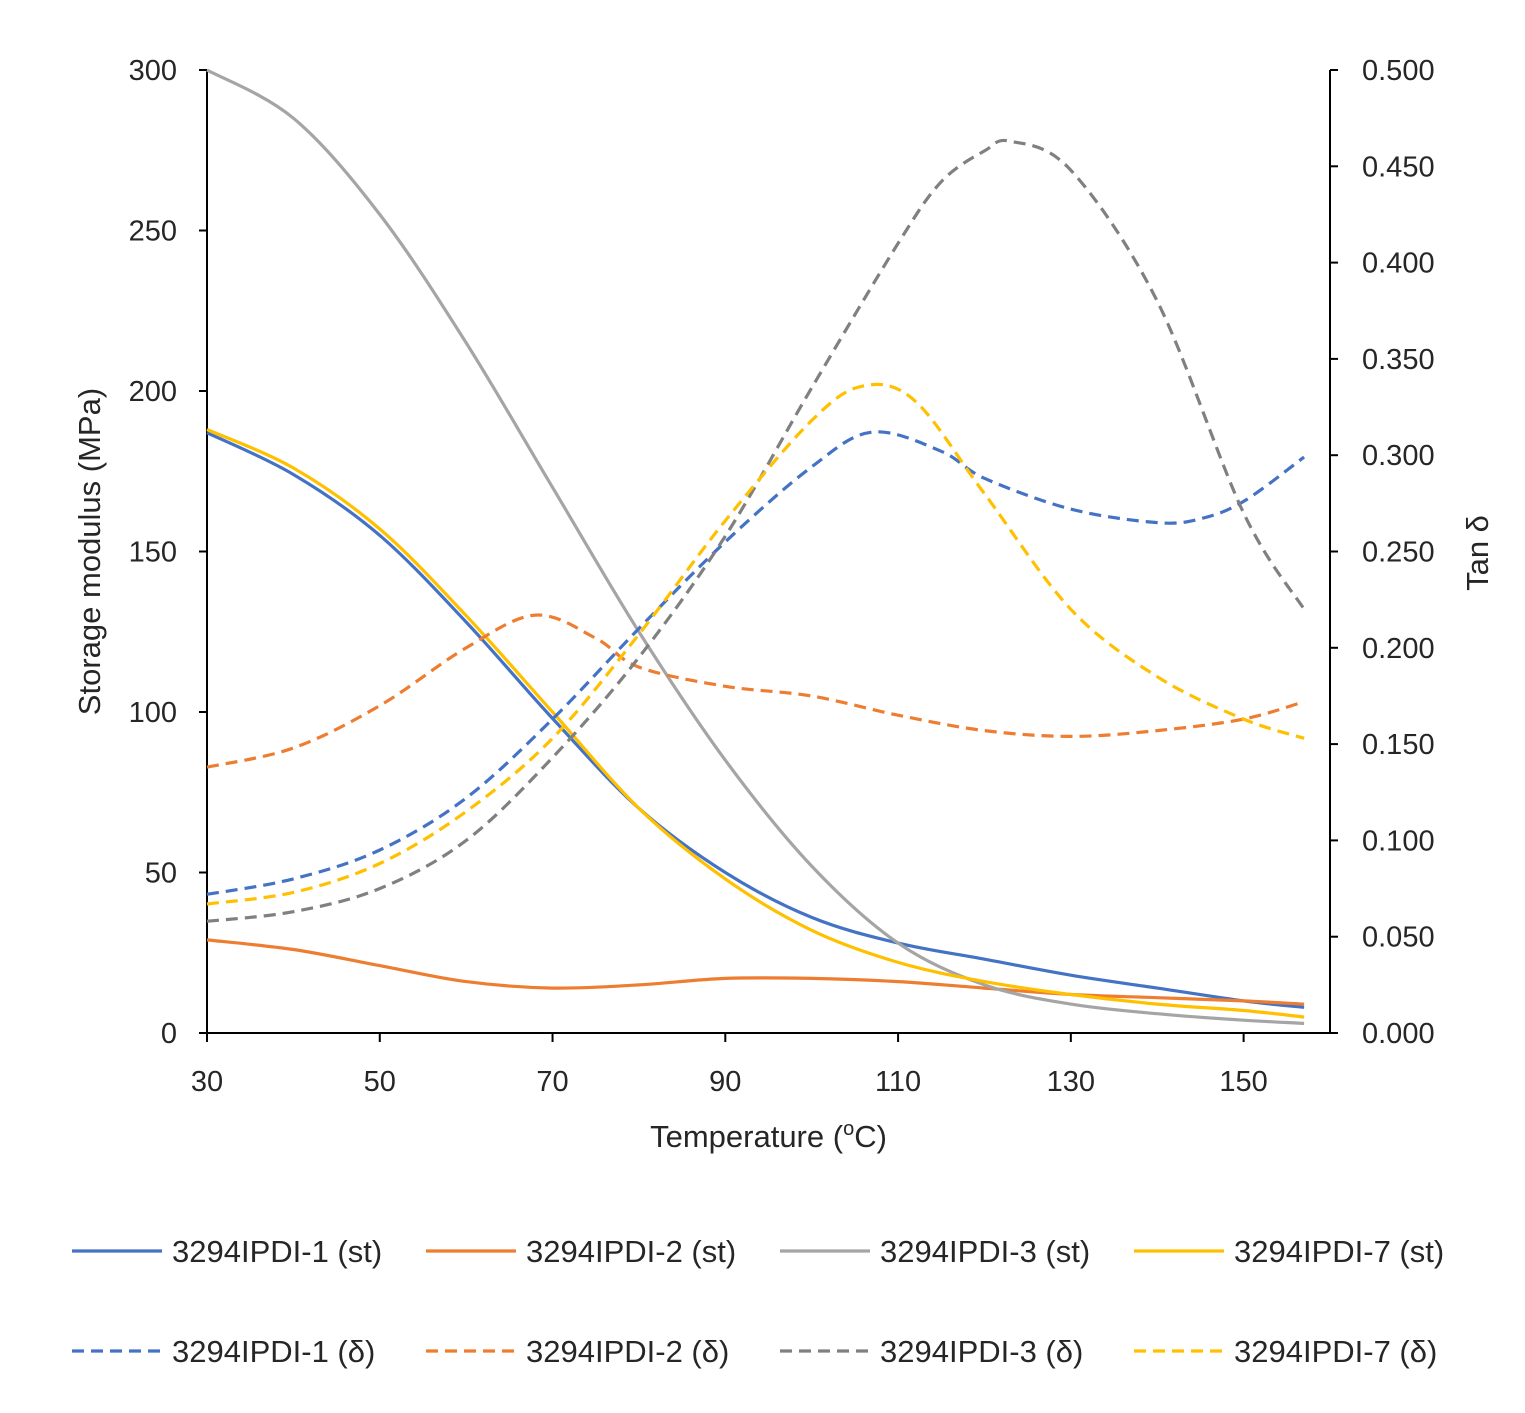 The height and width of the screenshot is (1413, 1525). I want to click on y-tick-label: 250, so click(153, 232).